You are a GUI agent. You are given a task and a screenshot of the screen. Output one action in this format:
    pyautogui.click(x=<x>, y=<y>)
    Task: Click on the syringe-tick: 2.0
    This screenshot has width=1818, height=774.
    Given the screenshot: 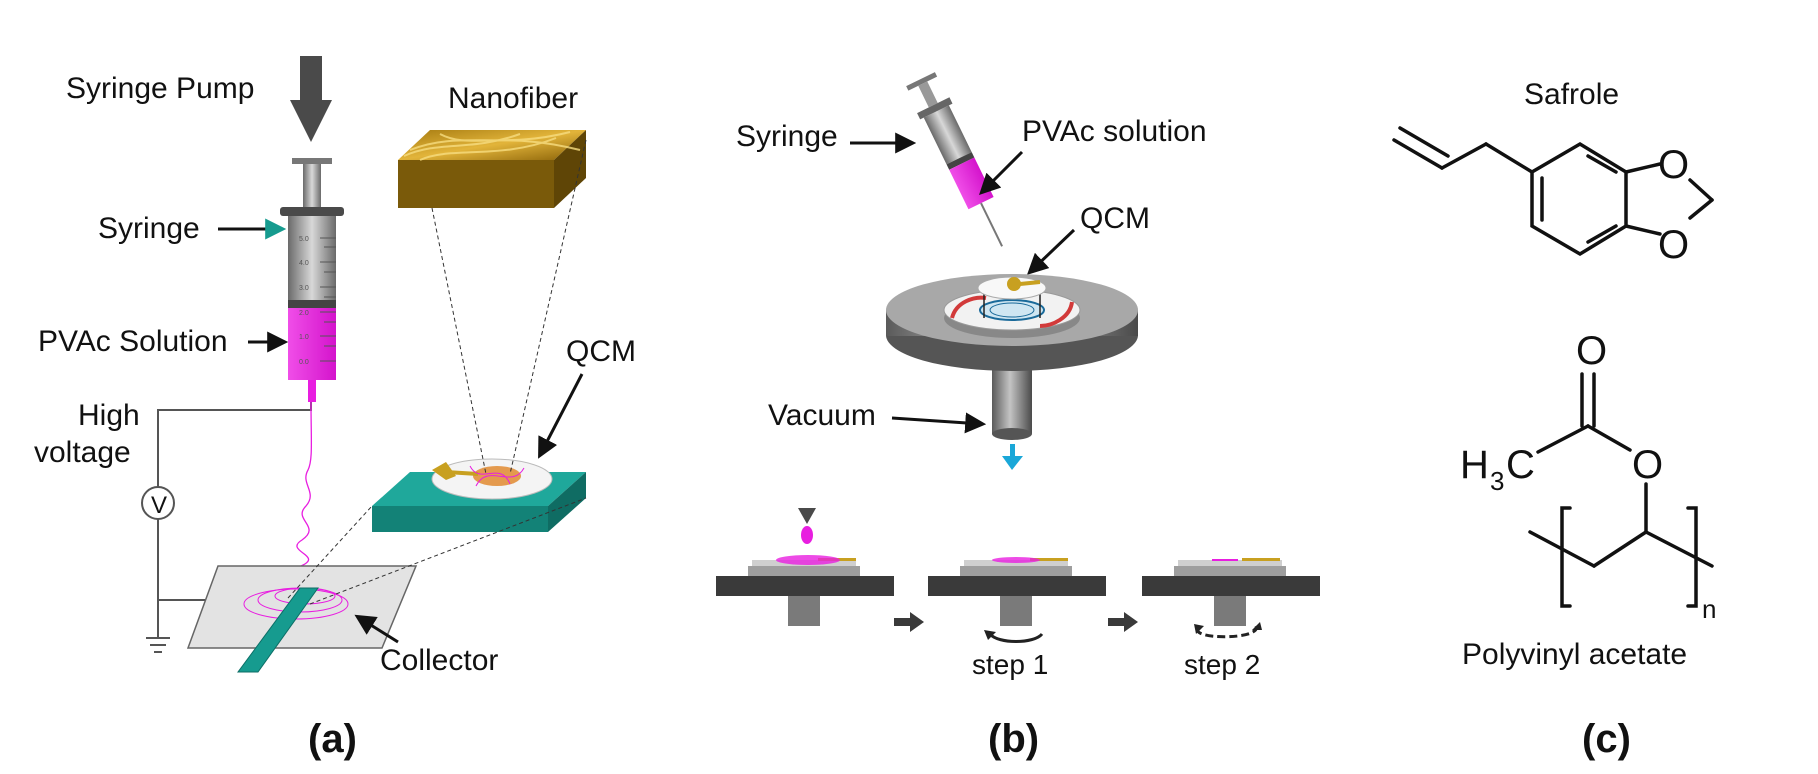 What is the action you would take?
    pyautogui.click(x=304, y=313)
    